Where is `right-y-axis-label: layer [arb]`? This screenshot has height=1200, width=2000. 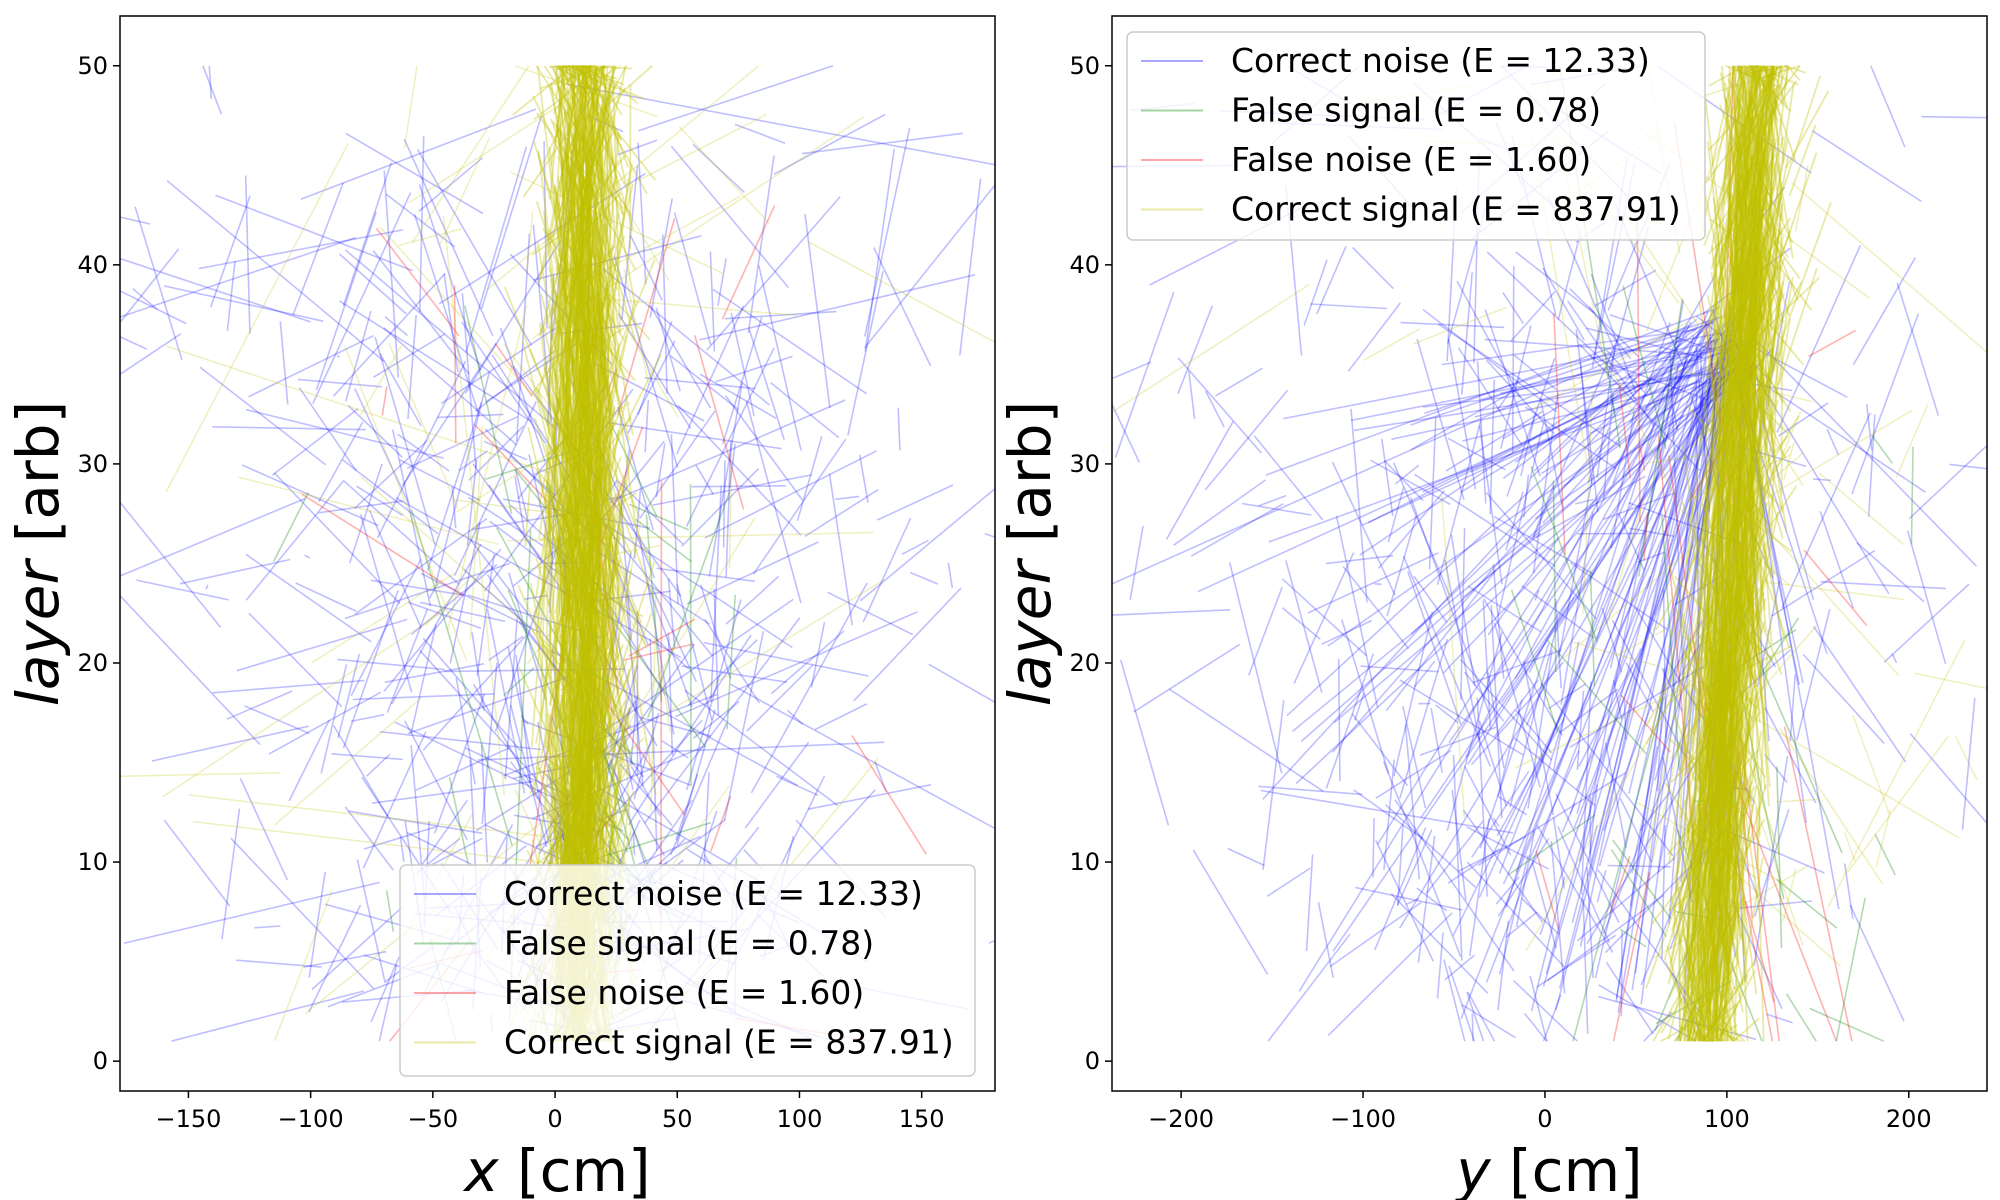 right-y-axis-label: layer [arb] is located at coordinates (1030, 553).